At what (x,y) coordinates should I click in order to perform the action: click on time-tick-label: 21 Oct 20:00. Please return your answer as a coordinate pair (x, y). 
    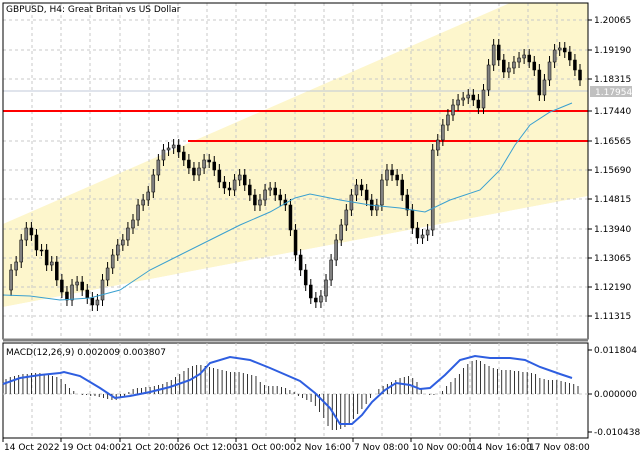
    Looking at the image, I should click on (150, 448).